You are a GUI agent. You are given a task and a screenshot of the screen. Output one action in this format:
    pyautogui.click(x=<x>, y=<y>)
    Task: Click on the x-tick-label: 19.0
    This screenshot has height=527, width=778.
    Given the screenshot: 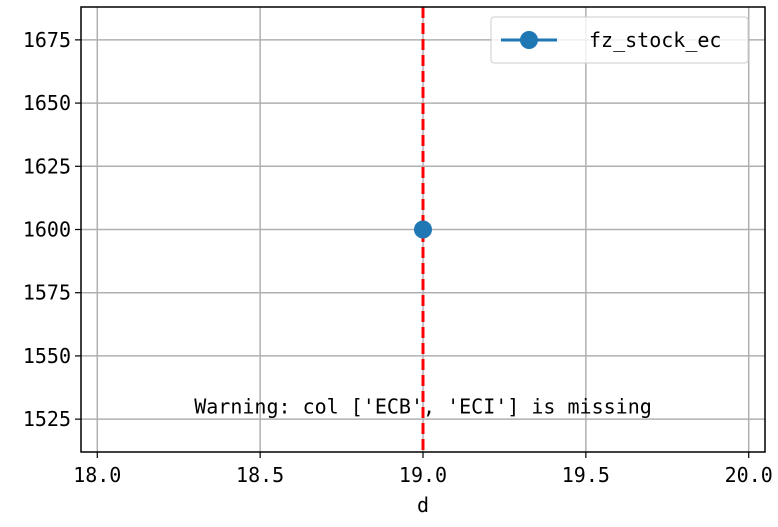 What is the action you would take?
    pyautogui.click(x=423, y=475)
    